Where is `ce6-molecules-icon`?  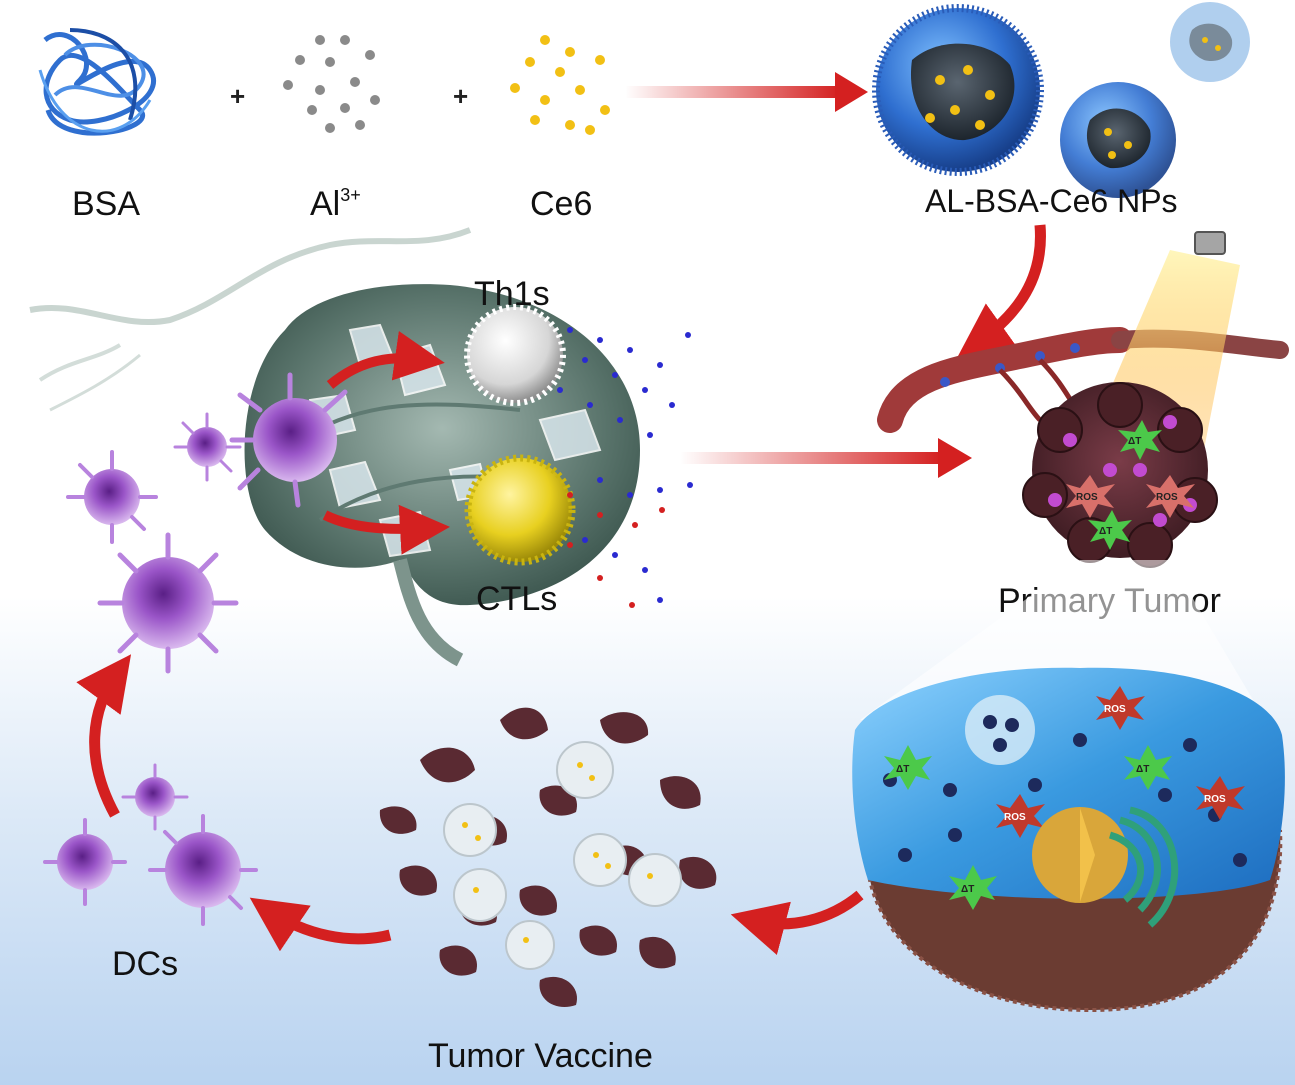
ce6-molecules-icon is located at coordinates (560, 85).